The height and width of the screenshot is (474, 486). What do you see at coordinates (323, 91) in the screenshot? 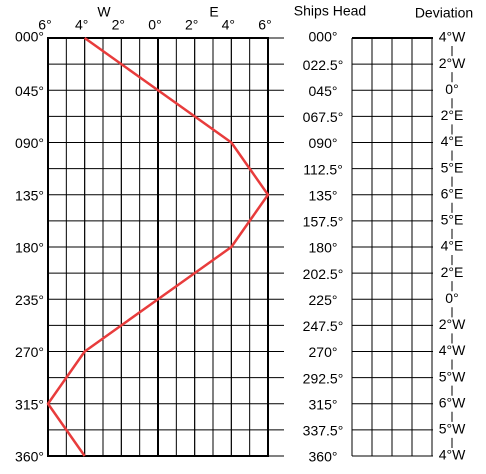
I see `ships-head-label: 045°` at bounding box center [323, 91].